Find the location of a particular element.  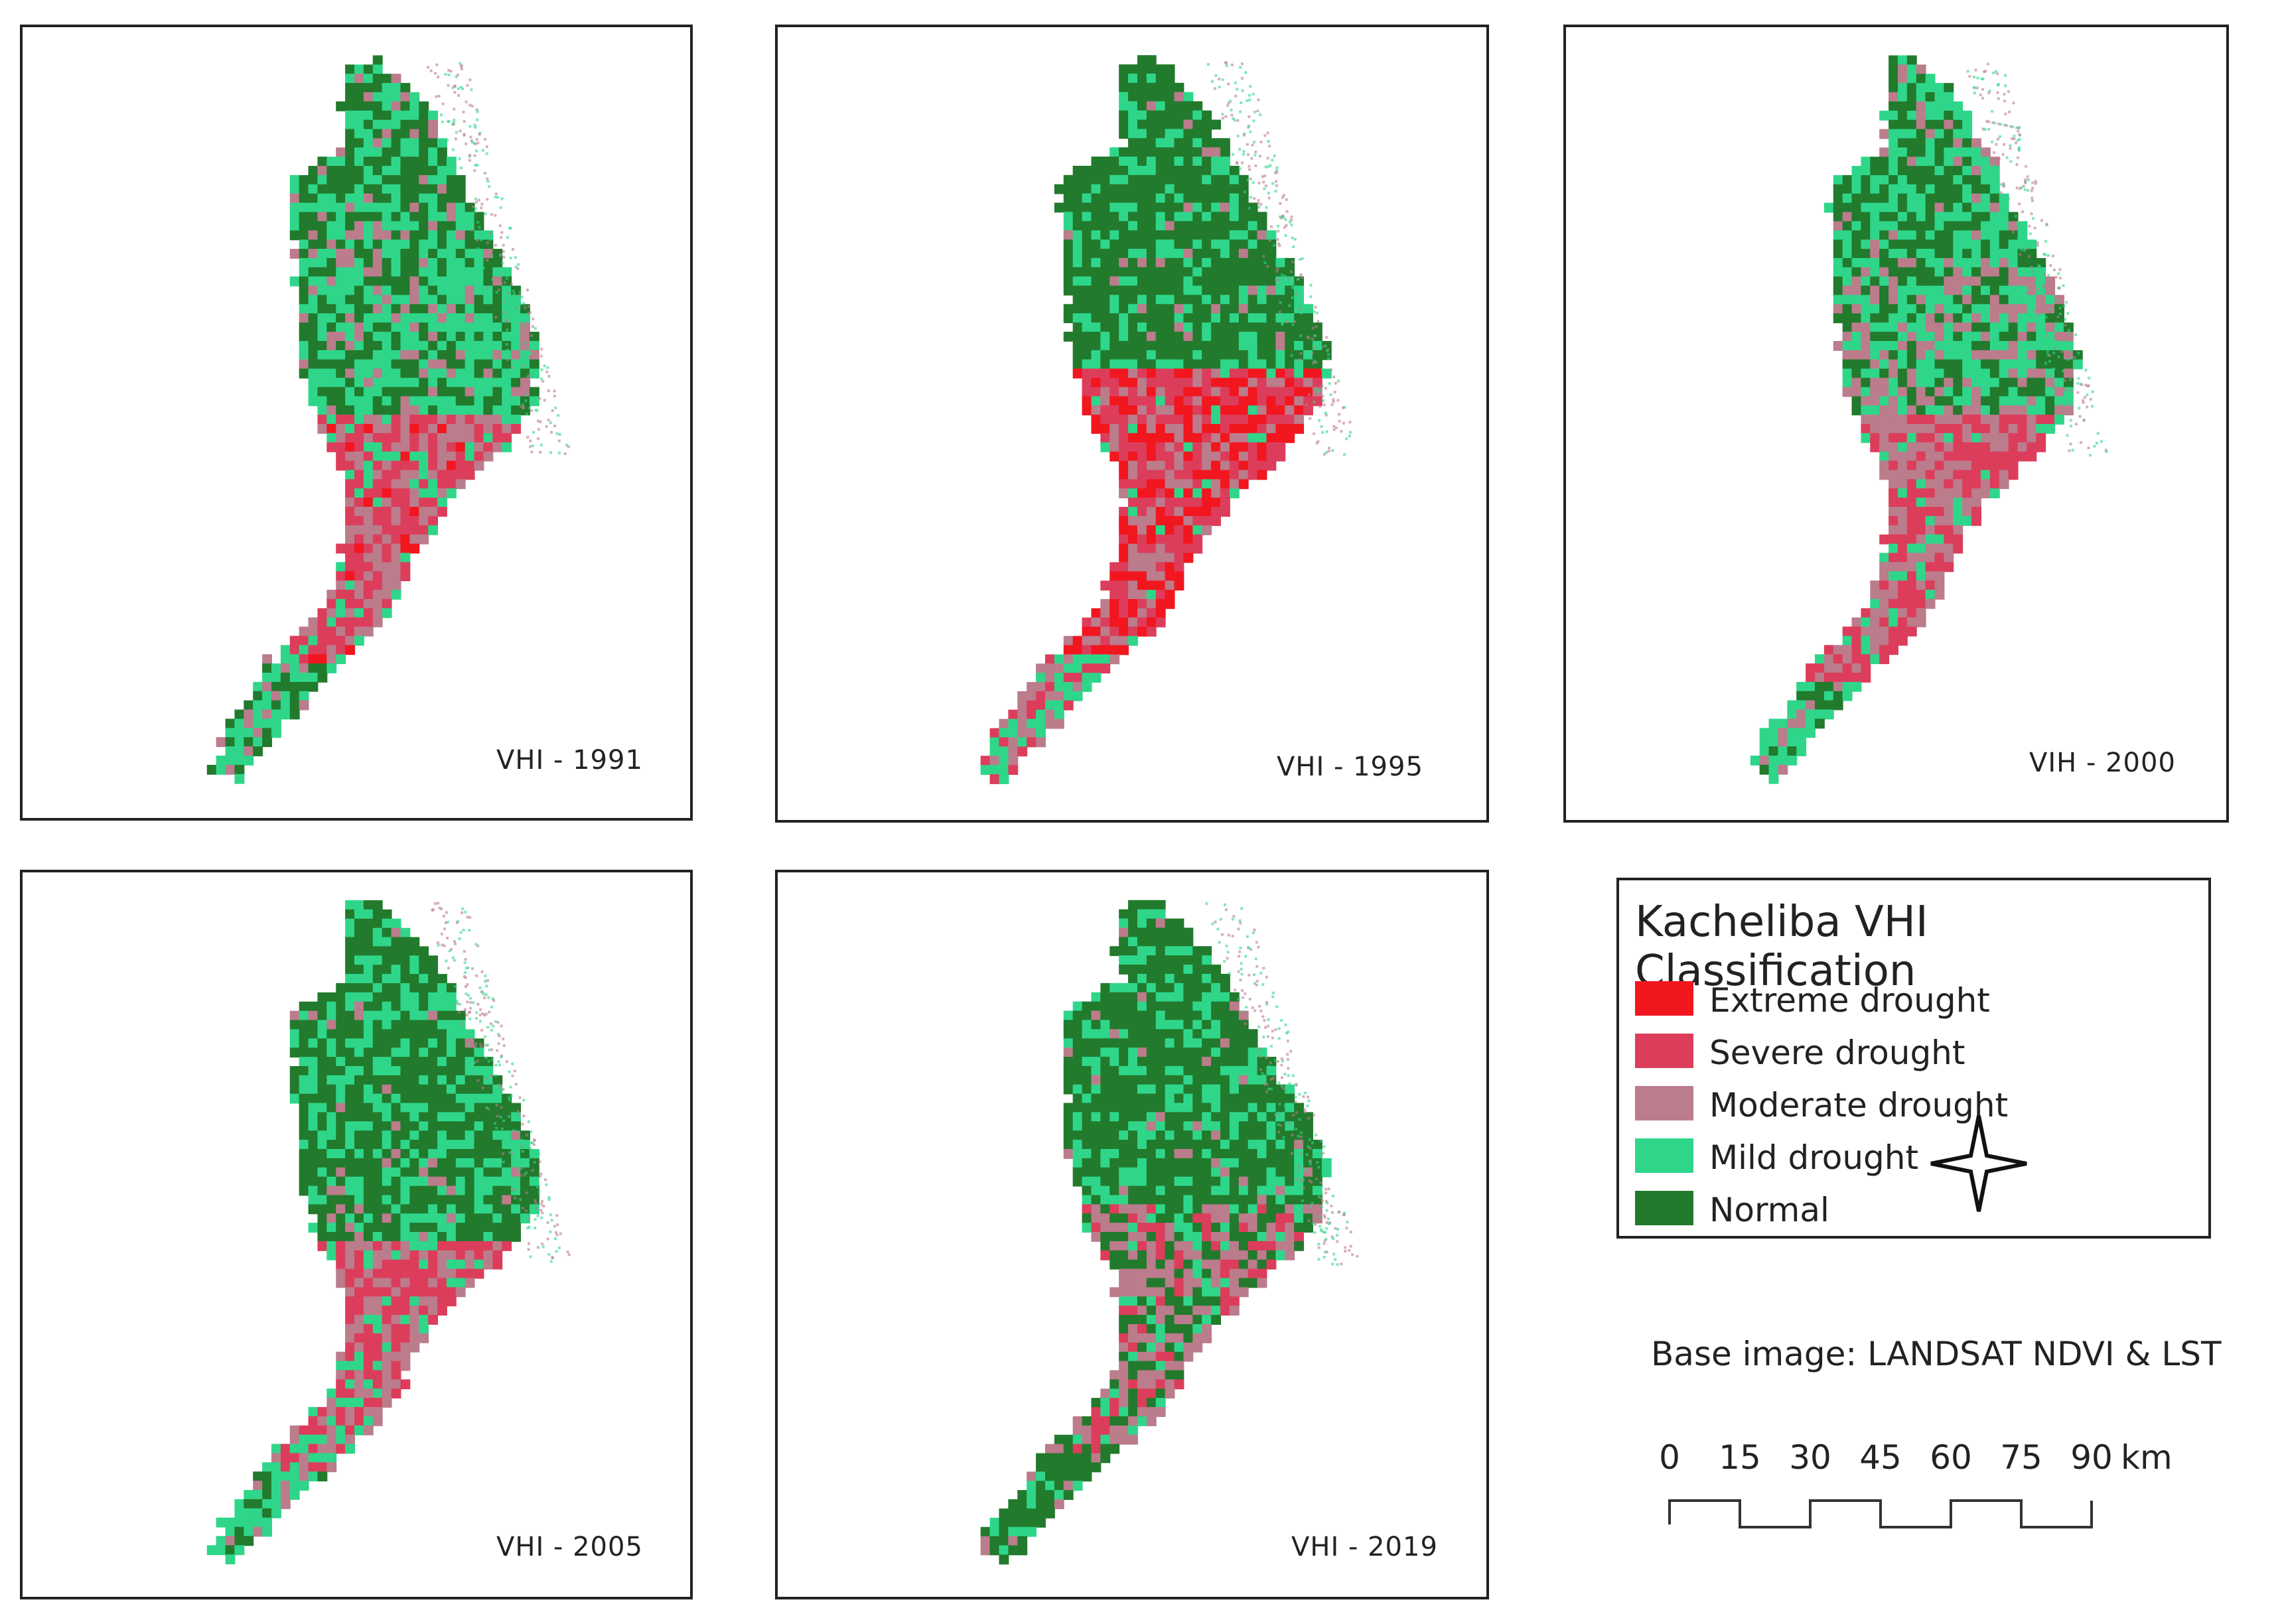

map-1995 is located at coordinates (1166, 419).